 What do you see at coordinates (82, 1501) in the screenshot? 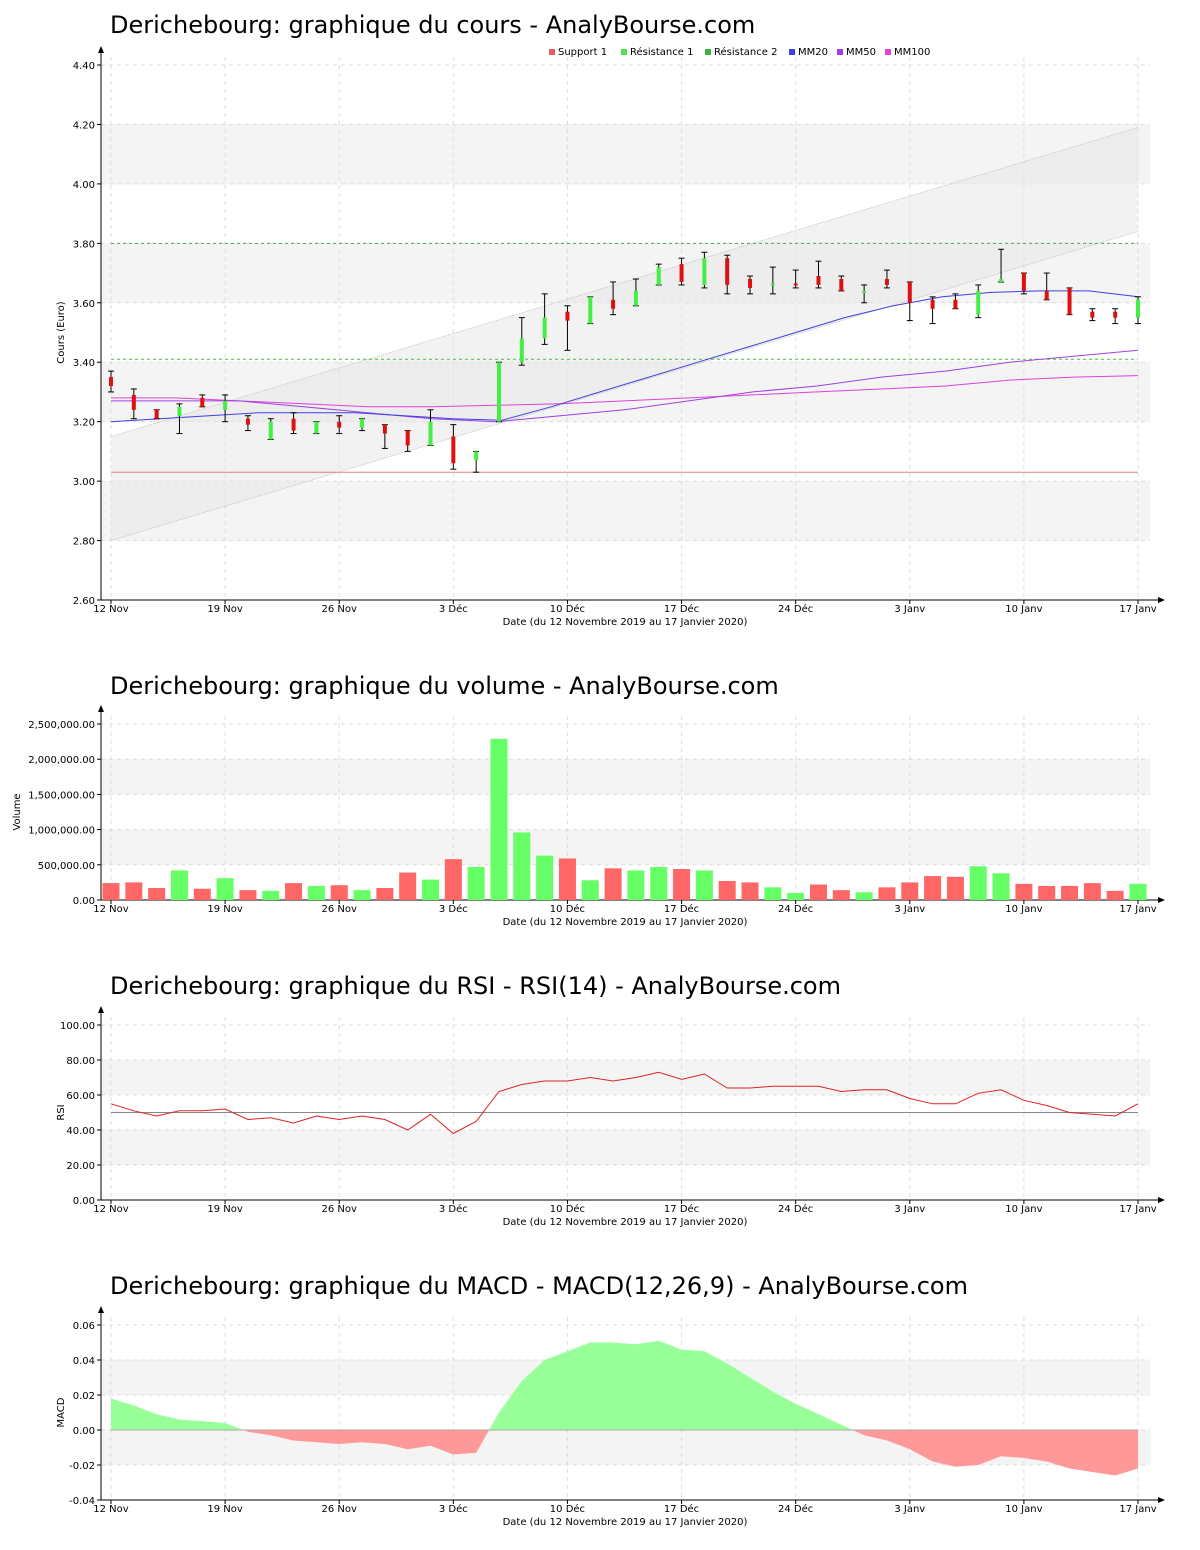
I see `y-tick-label: -0.04` at bounding box center [82, 1501].